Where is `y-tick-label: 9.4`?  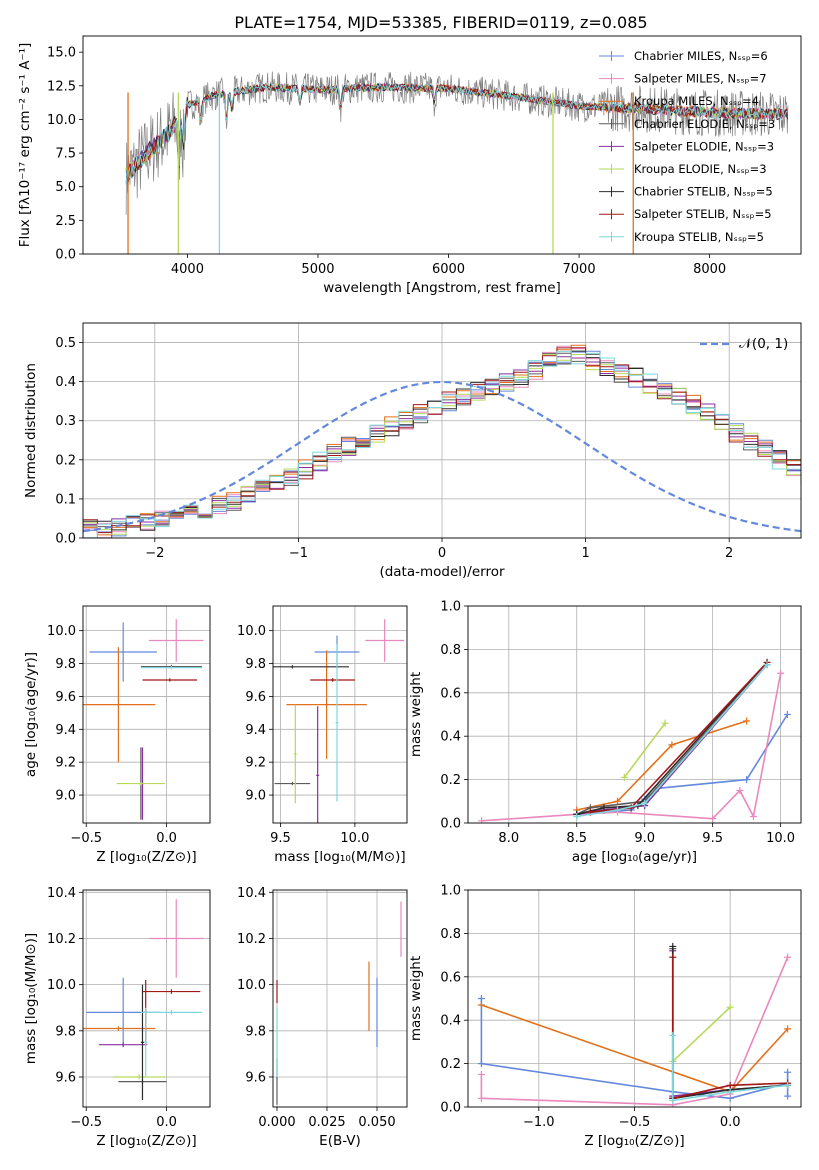 y-tick-label: 9.4 is located at coordinates (255, 730).